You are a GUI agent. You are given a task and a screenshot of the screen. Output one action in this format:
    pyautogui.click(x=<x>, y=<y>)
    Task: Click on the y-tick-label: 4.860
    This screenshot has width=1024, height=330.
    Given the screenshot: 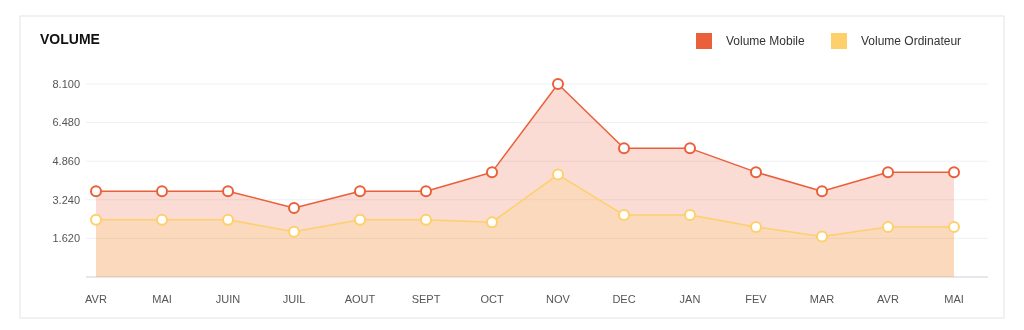 What is the action you would take?
    pyautogui.click(x=66, y=161)
    